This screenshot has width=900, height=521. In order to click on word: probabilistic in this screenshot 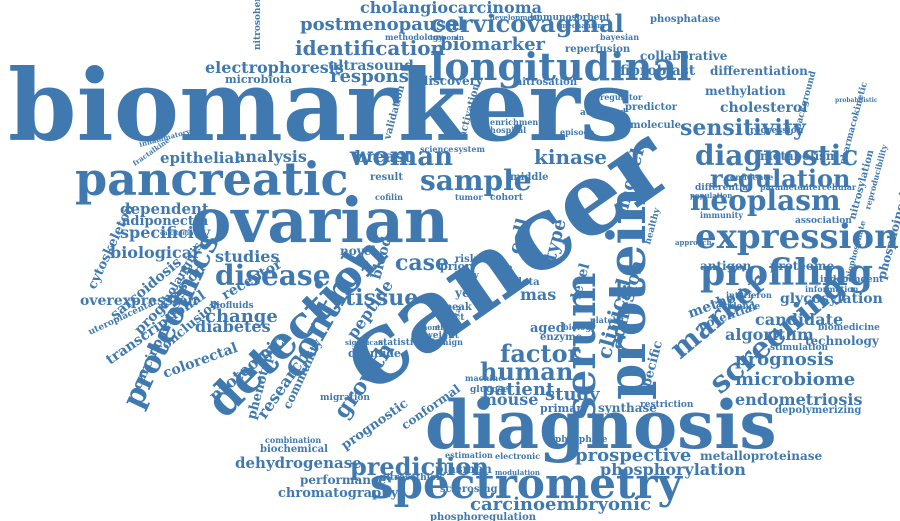, I will do `click(856, 100)`.